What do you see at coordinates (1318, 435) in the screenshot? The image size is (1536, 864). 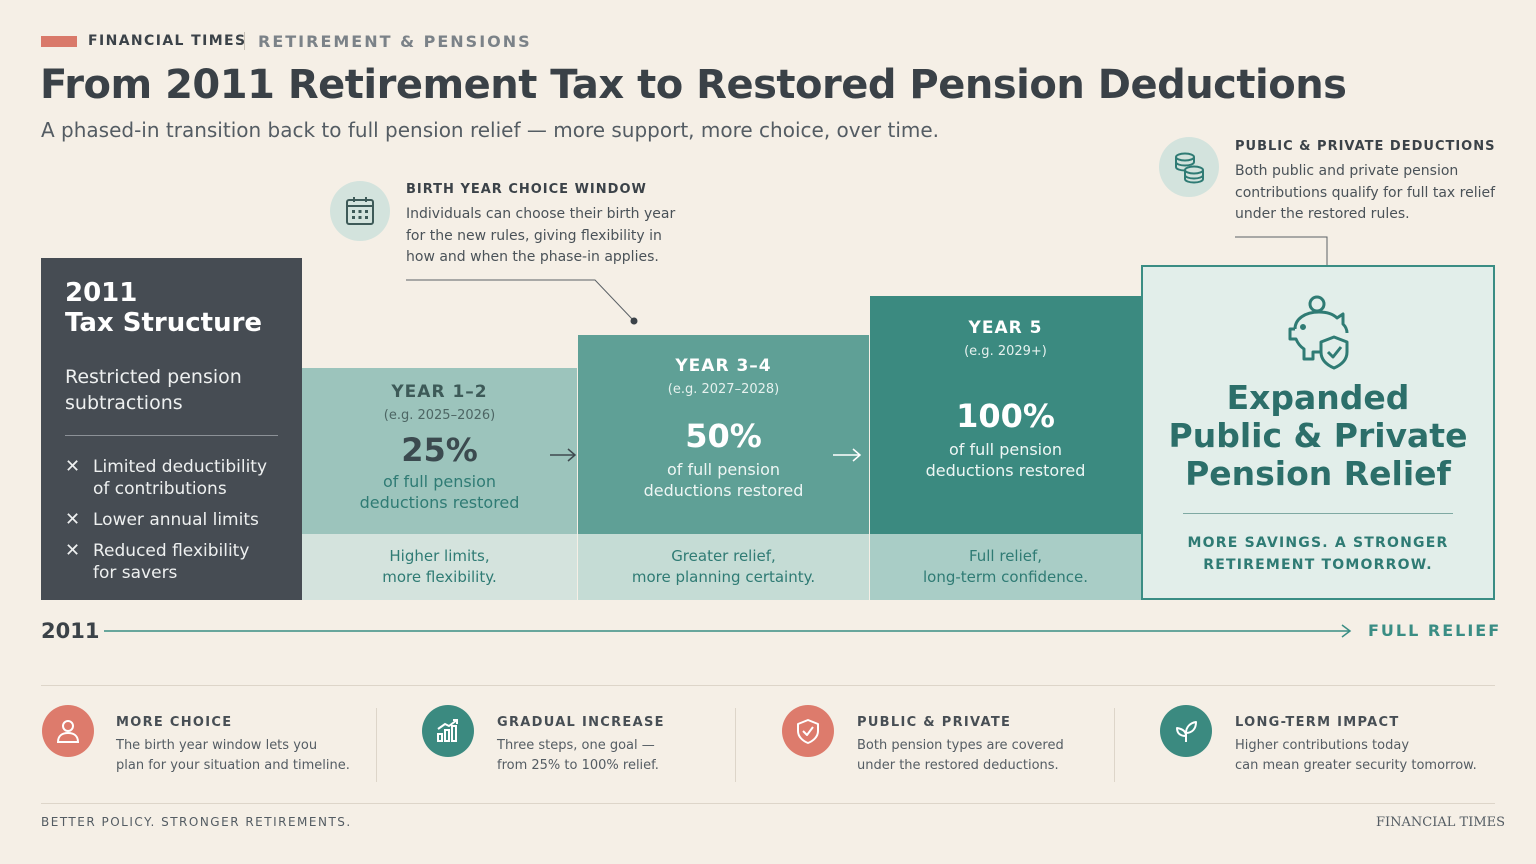 I see `final-title: Expanded Public & Private Pension Relief` at bounding box center [1318, 435].